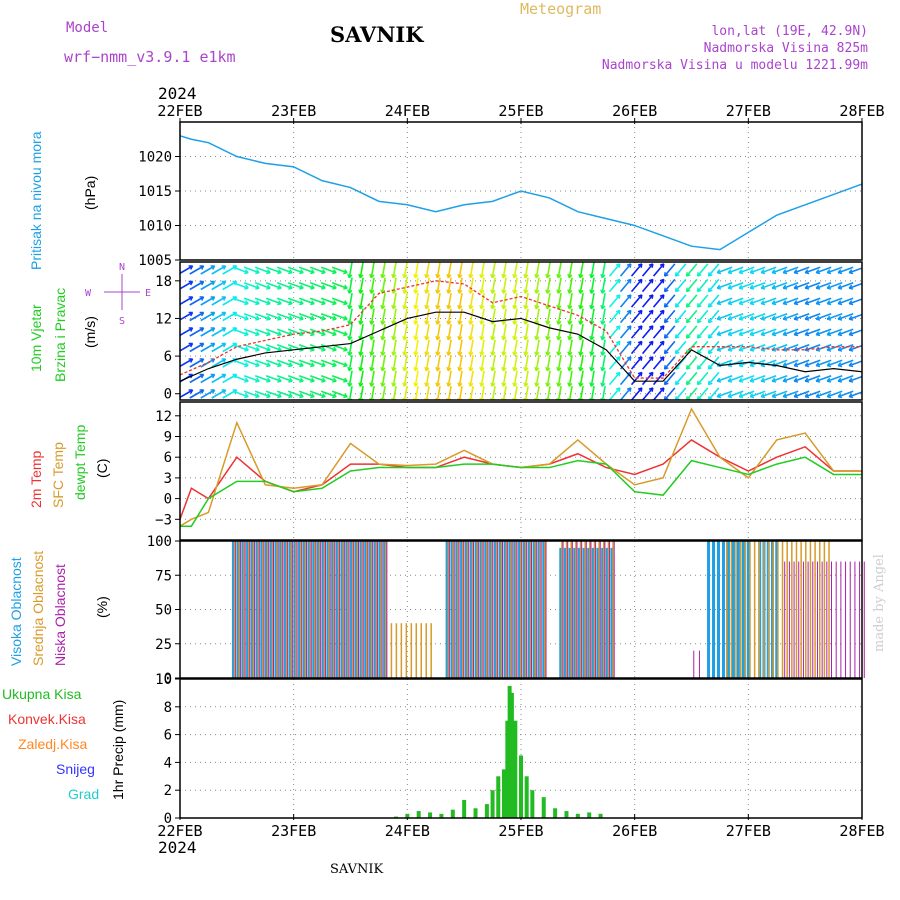 Image resolution: width=900 pixels, height=900 pixels. Describe the element at coordinates (177, 93) in the screenshot. I see `top-year-label: 2024` at that location.